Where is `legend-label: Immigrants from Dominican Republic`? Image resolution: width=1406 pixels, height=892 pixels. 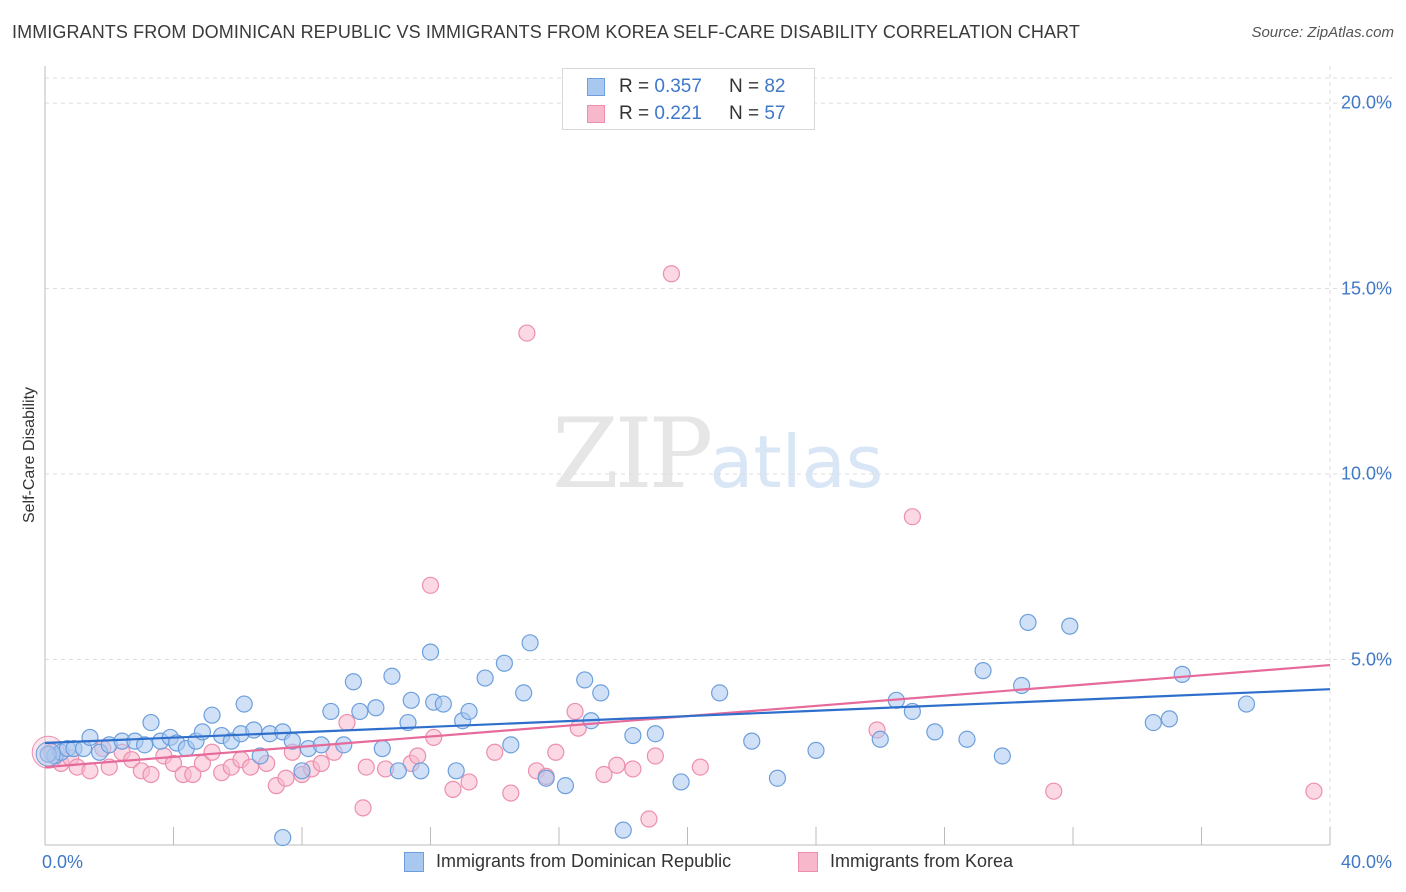 legend-label: Immigrants from Dominican Republic is located at coordinates (584, 861).